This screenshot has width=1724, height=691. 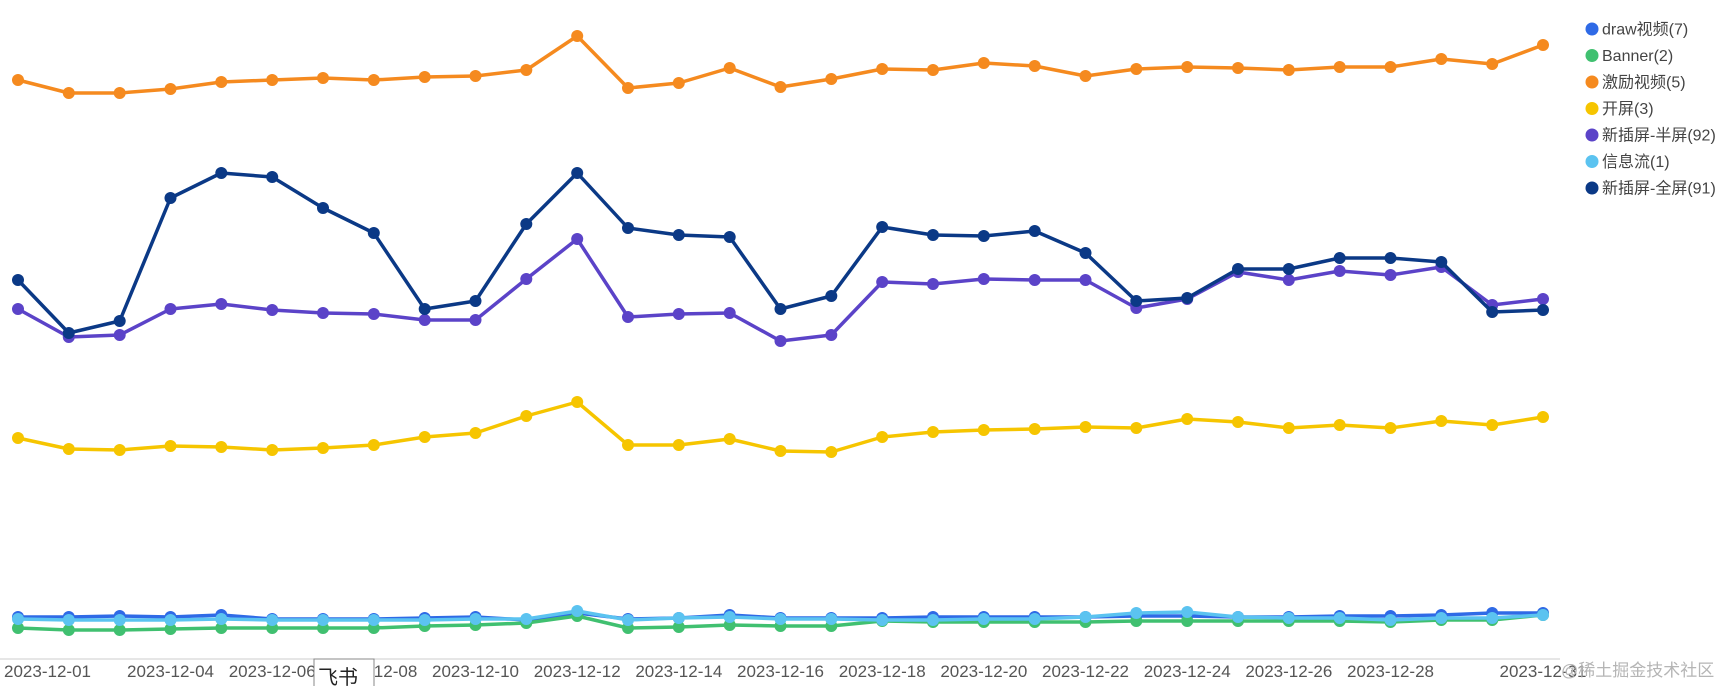 What do you see at coordinates (1619, 109) in the screenshot?
I see `legend-item: 开屏(3)` at bounding box center [1619, 109].